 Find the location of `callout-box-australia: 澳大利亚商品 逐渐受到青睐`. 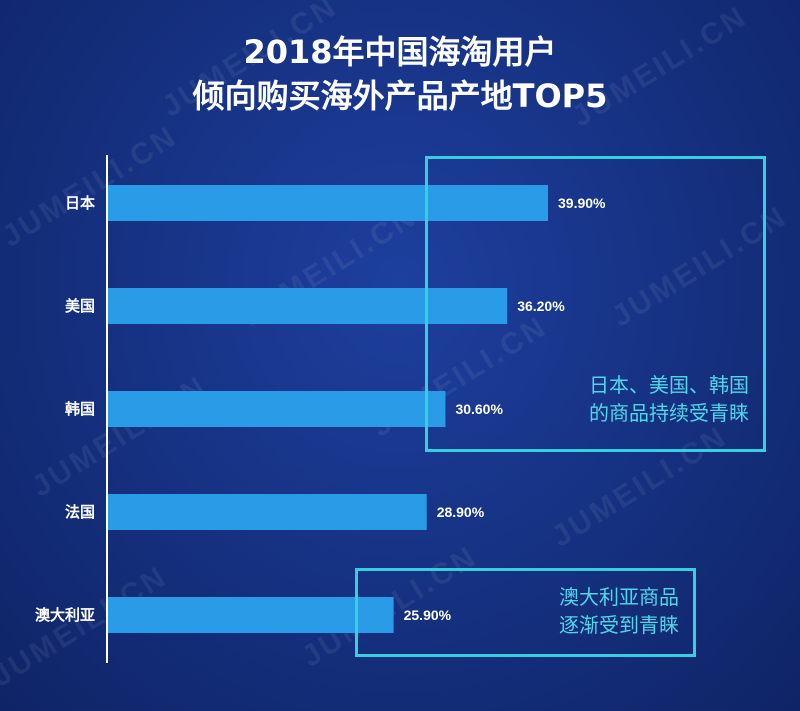

callout-box-australia: 澳大利亚商品 逐渐受到青睐 is located at coordinates (525, 612).